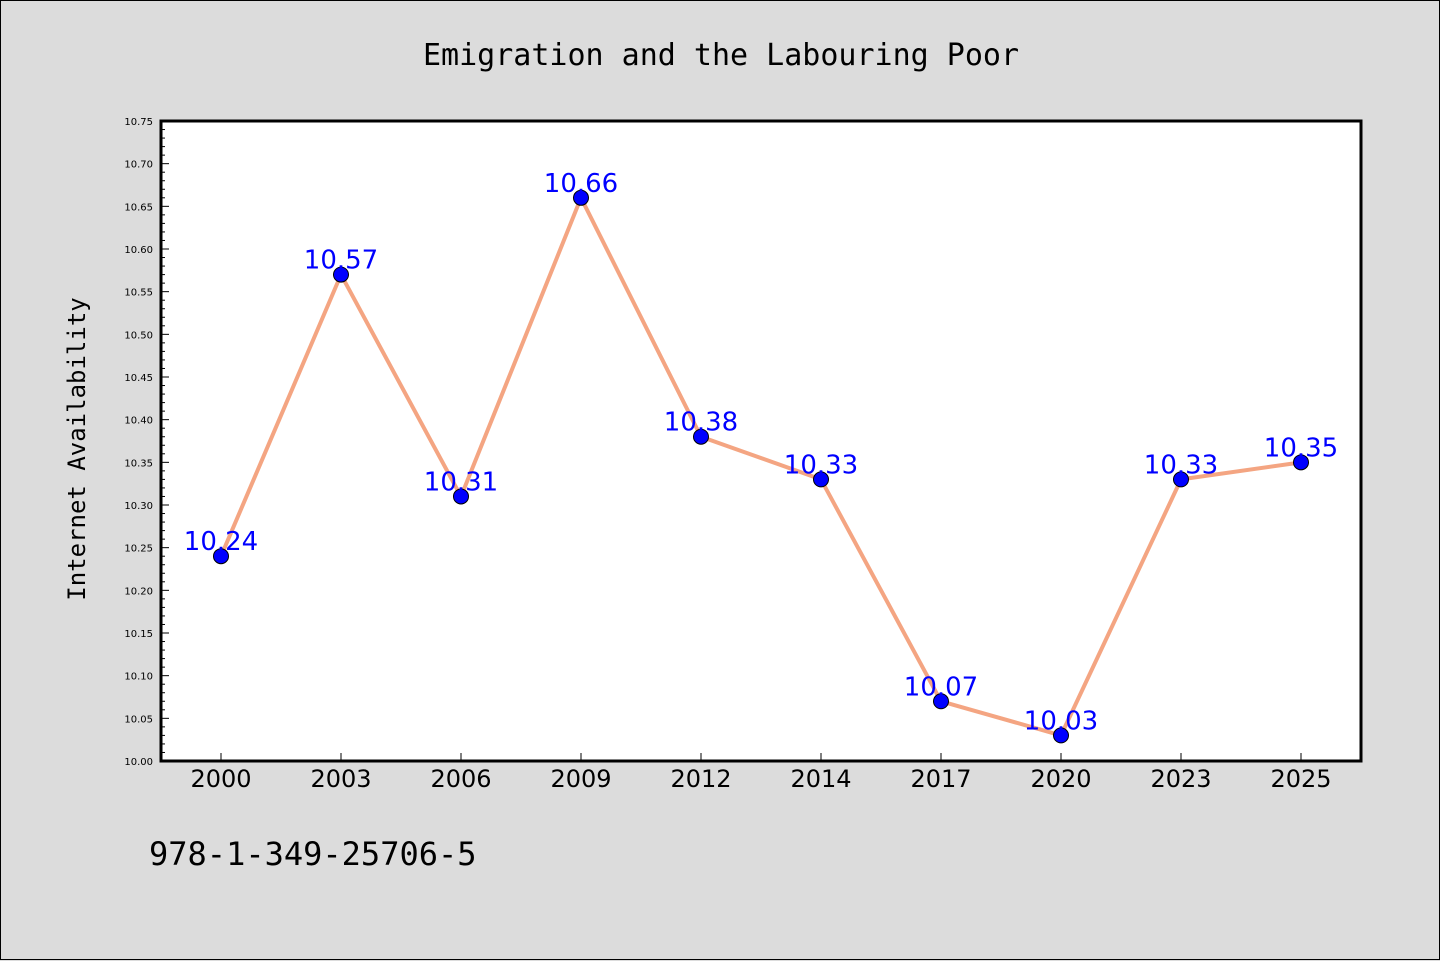  What do you see at coordinates (581, 184) in the screenshot?
I see `data-label: 10.66` at bounding box center [581, 184].